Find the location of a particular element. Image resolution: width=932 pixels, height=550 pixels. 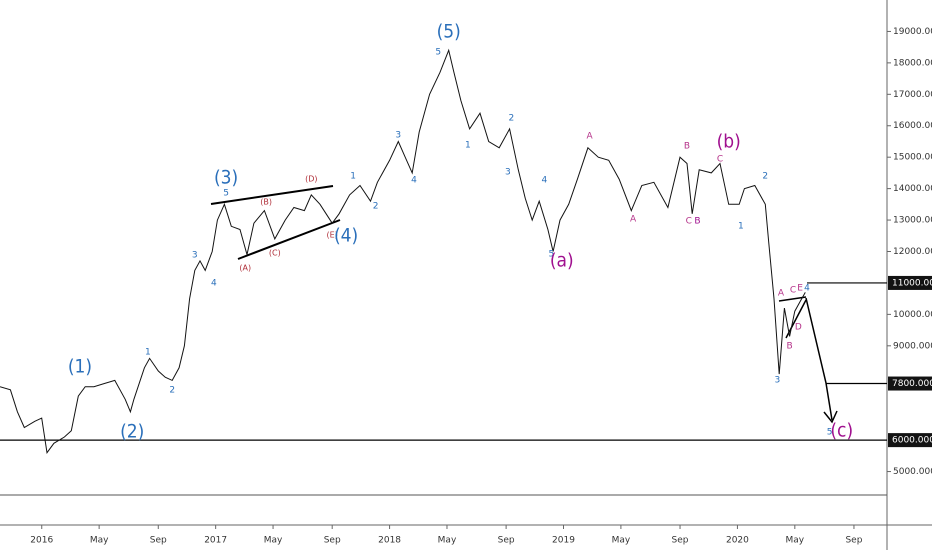

y-tick-label: 16000.000 is located at coordinates (912, 126).